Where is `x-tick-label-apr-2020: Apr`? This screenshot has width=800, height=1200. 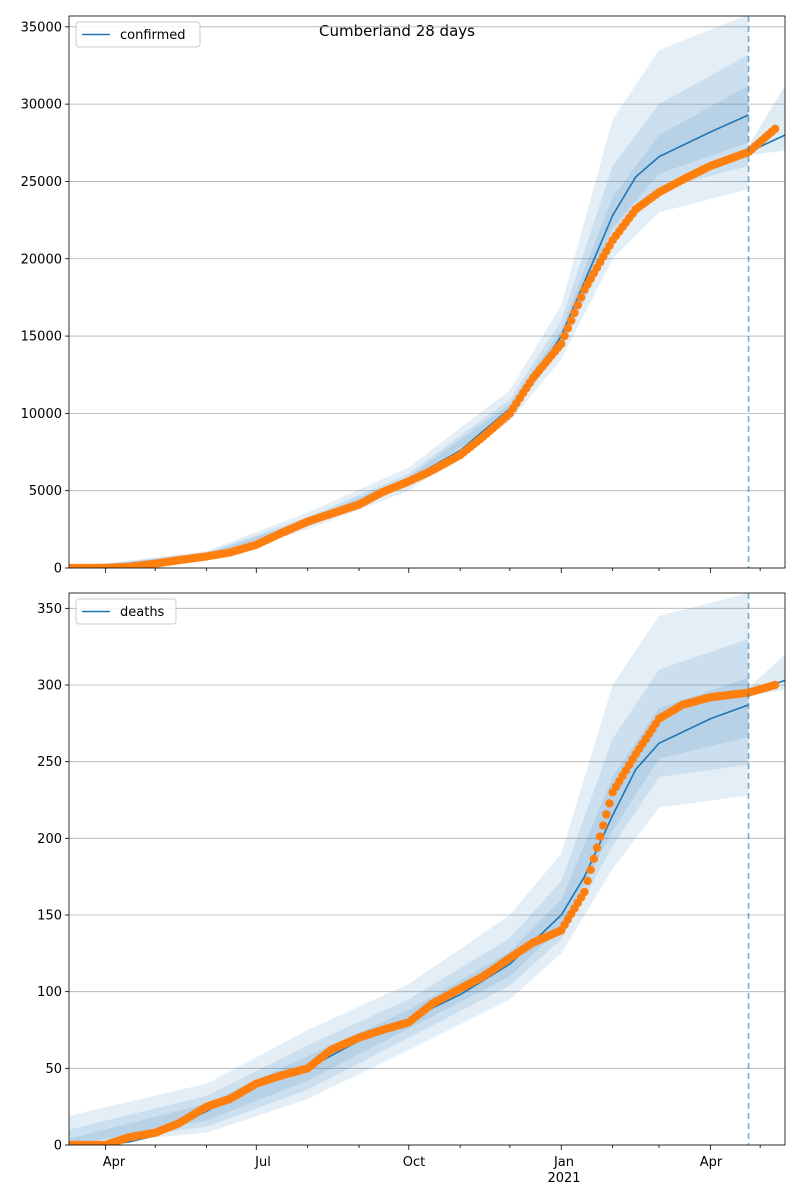
x-tick-label-apr-2020: Apr is located at coordinates (114, 1162).